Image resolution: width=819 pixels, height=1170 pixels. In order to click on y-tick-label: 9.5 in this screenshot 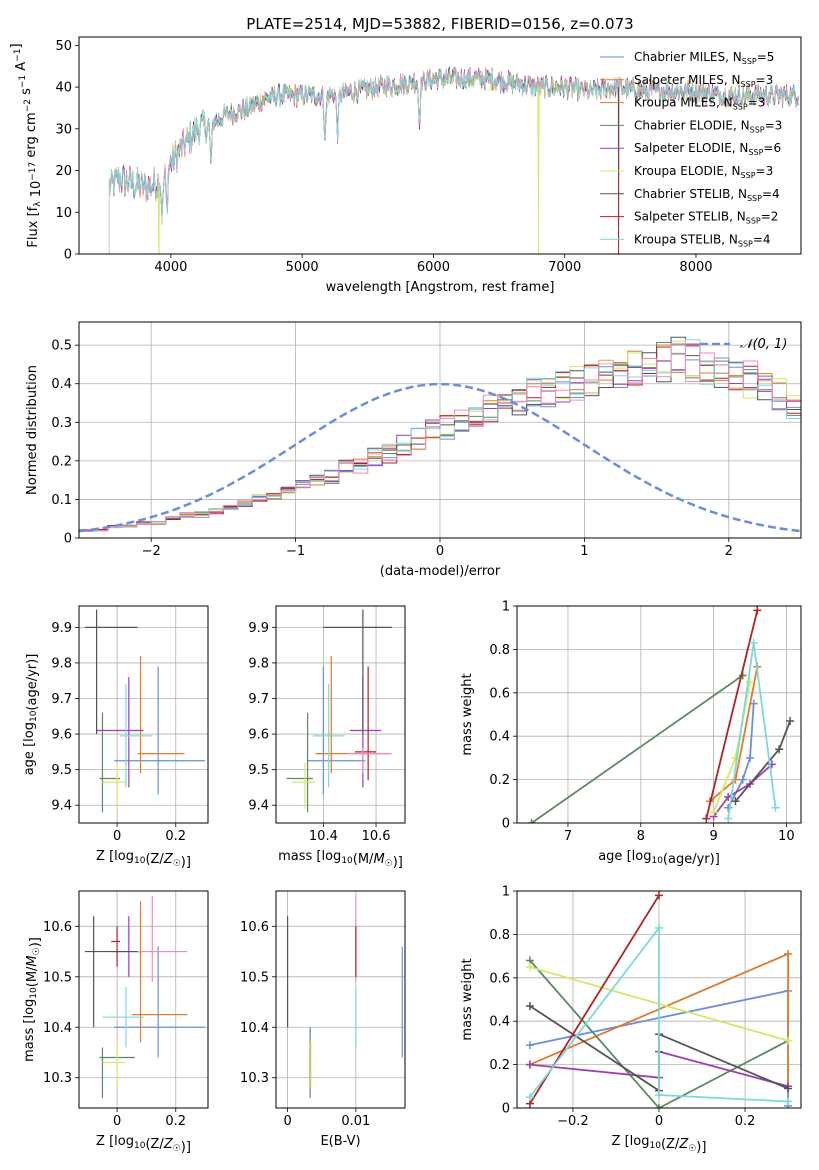, I will do `click(61, 770)`.